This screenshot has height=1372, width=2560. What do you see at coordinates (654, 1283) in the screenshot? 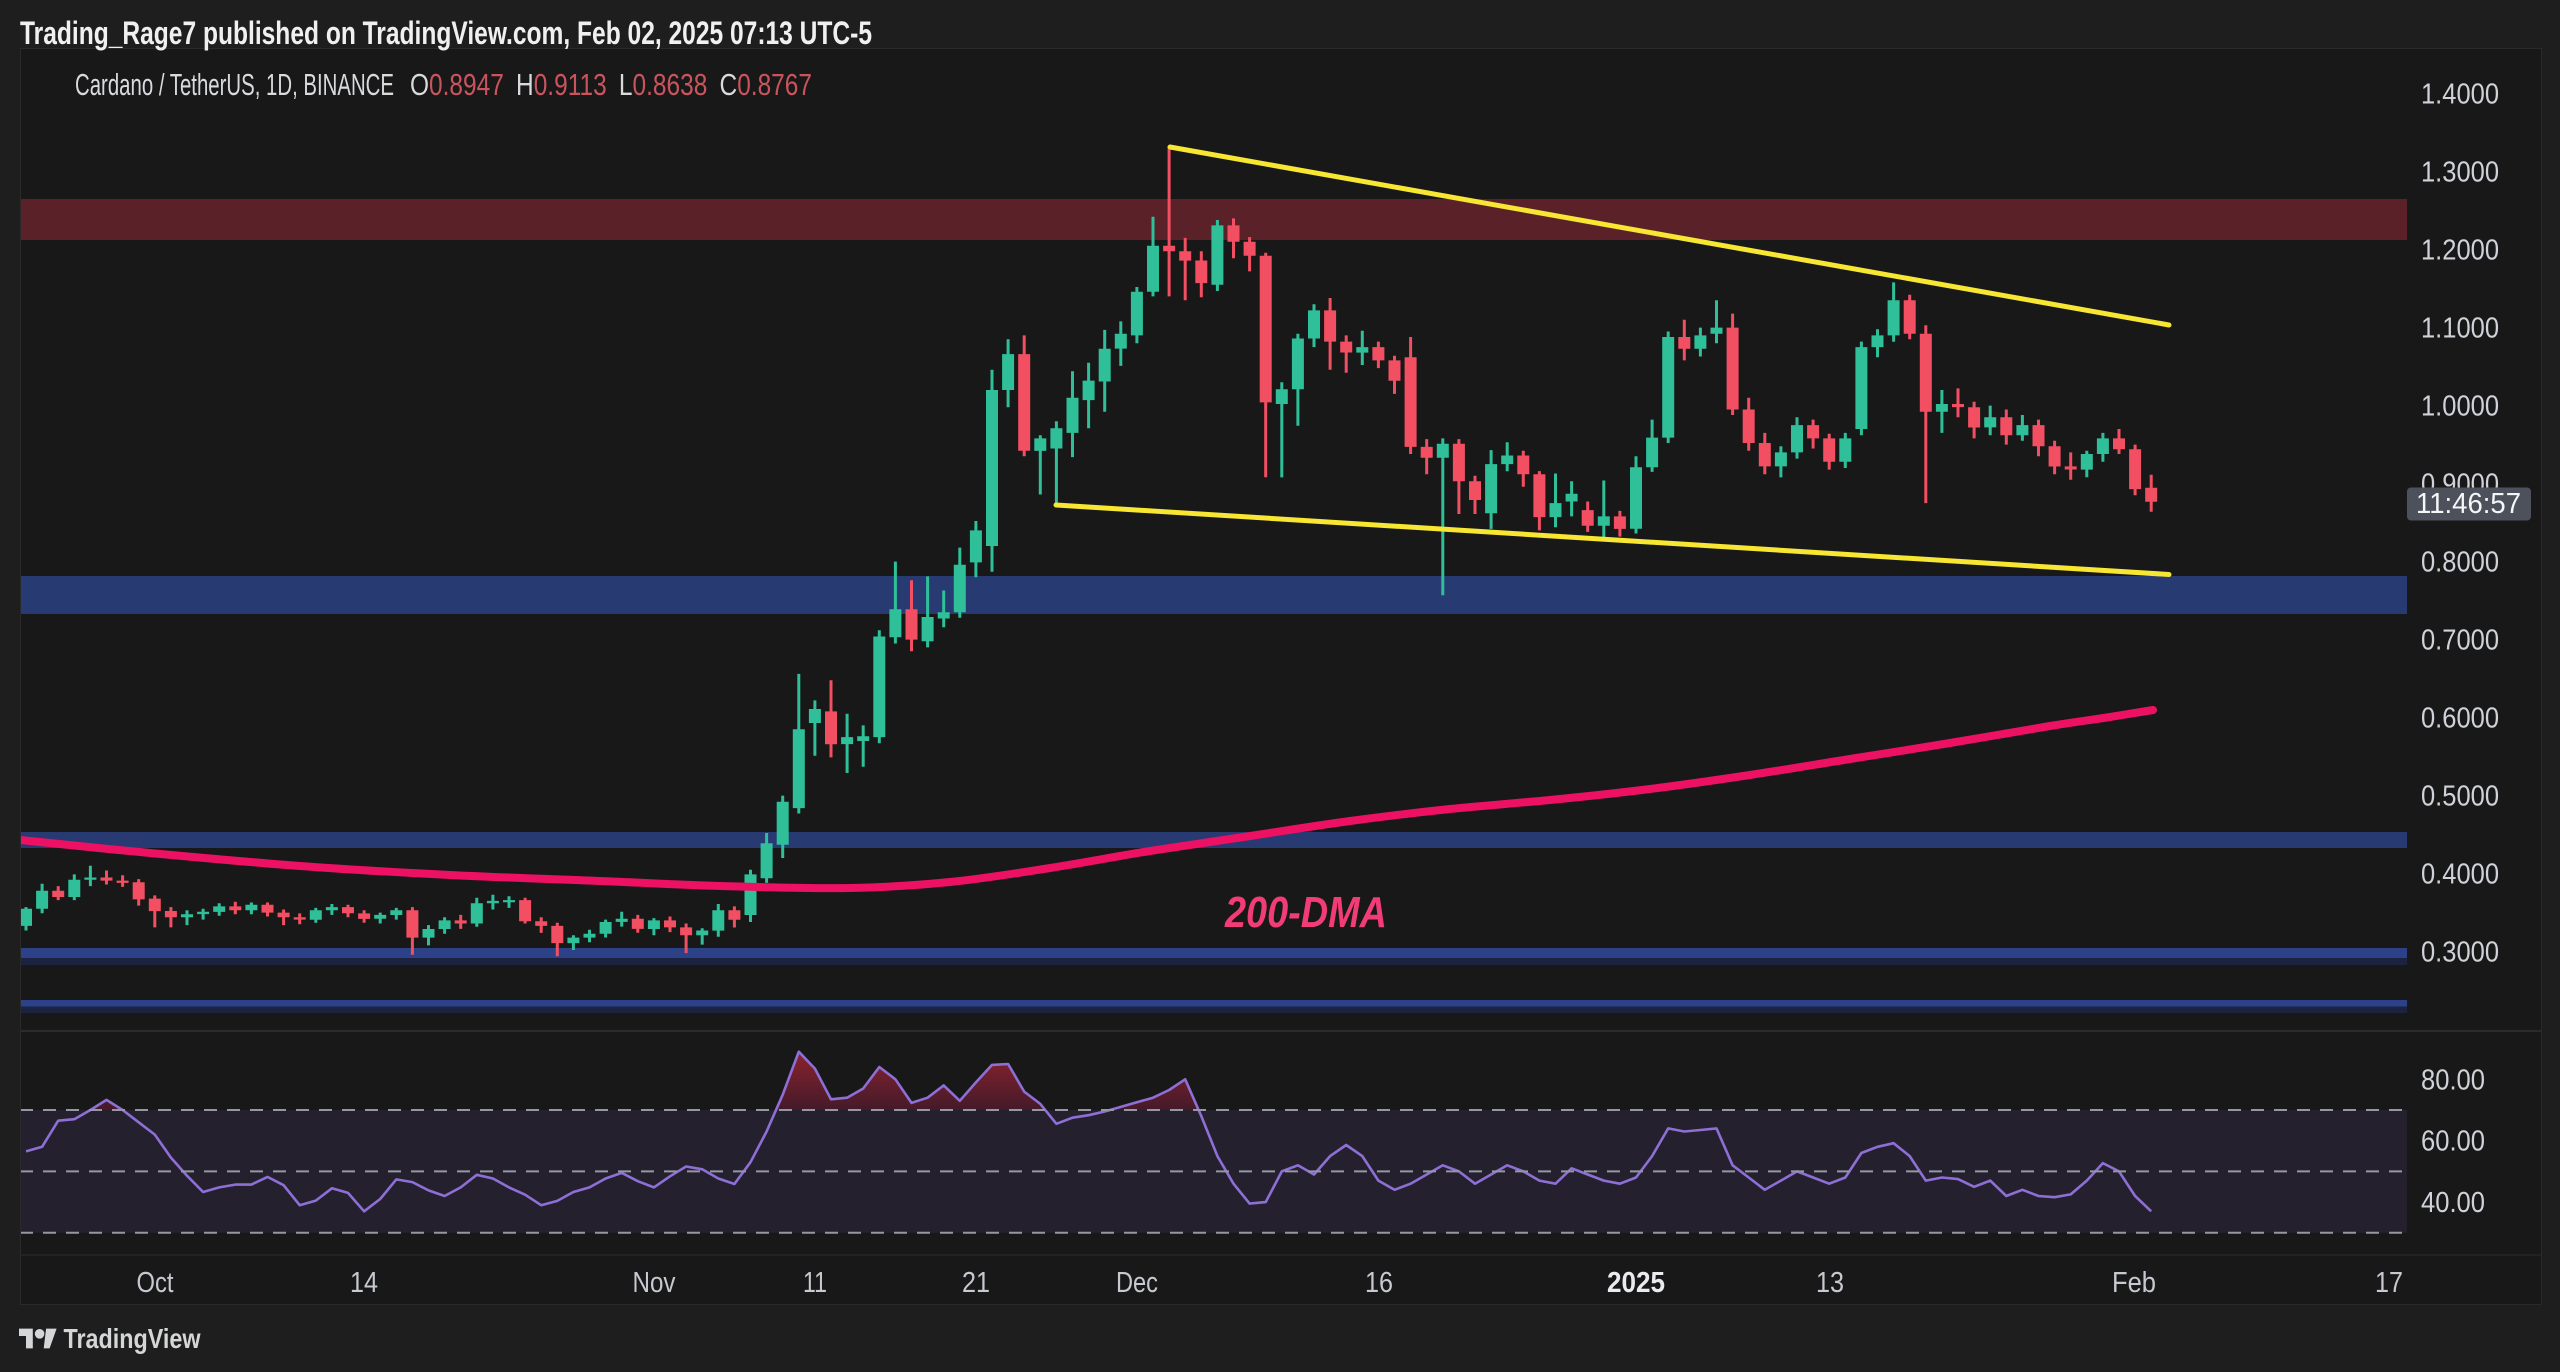
I see `svg-text: Nov` at bounding box center [654, 1283].